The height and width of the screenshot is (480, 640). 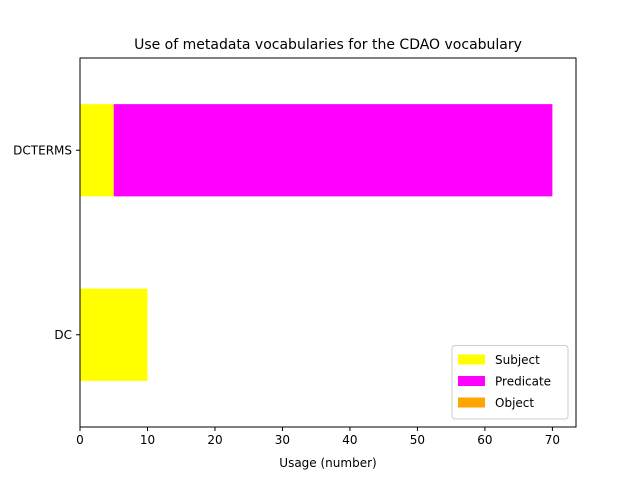 What do you see at coordinates (282, 440) in the screenshot?
I see `x-tick-label: 30` at bounding box center [282, 440].